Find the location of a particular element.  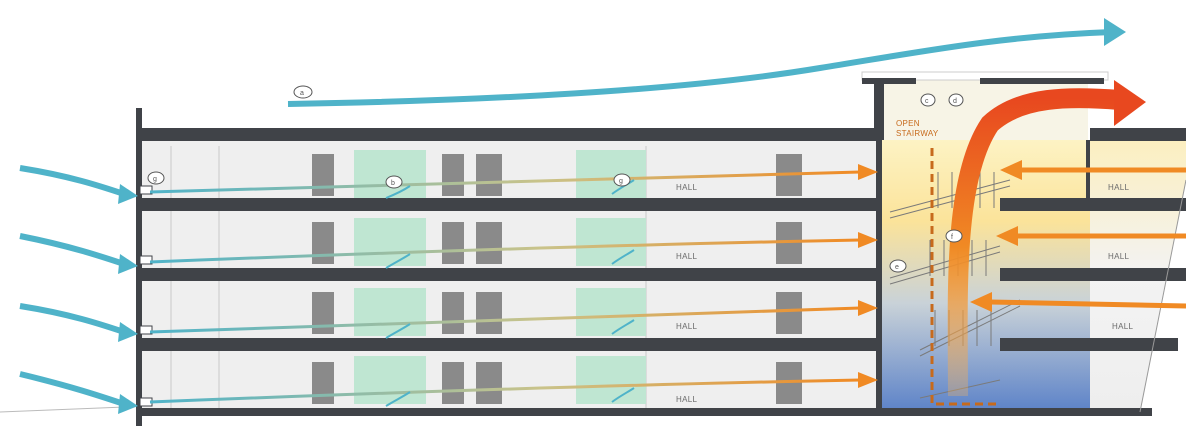

svg-text: a is located at coordinates (302, 93).